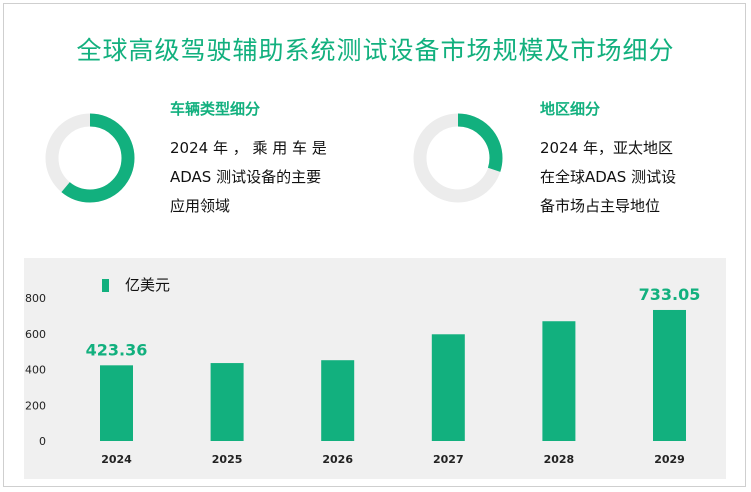 This screenshot has width=751, height=492. Describe the element at coordinates (117, 349) in the screenshot. I see `data-label-2024: 423.36` at that location.